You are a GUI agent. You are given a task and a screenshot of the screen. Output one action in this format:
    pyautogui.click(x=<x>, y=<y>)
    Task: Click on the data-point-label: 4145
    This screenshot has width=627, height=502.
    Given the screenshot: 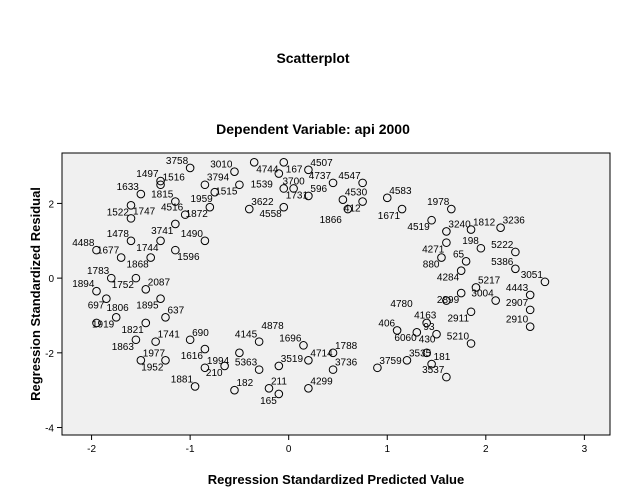 What is the action you would take?
    pyautogui.click(x=246, y=335)
    